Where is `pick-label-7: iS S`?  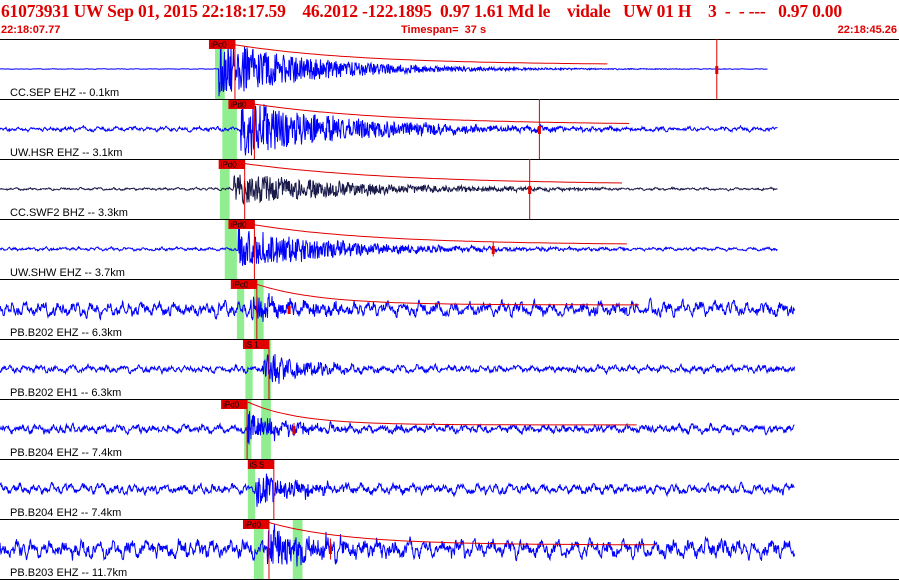 pick-label-7: iS S is located at coordinates (257, 465).